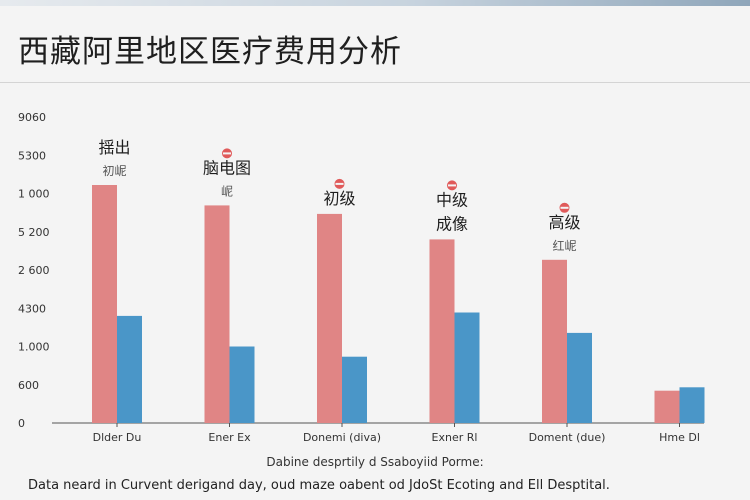  I want to click on x-tick-label: Ener Ex, so click(229, 437).